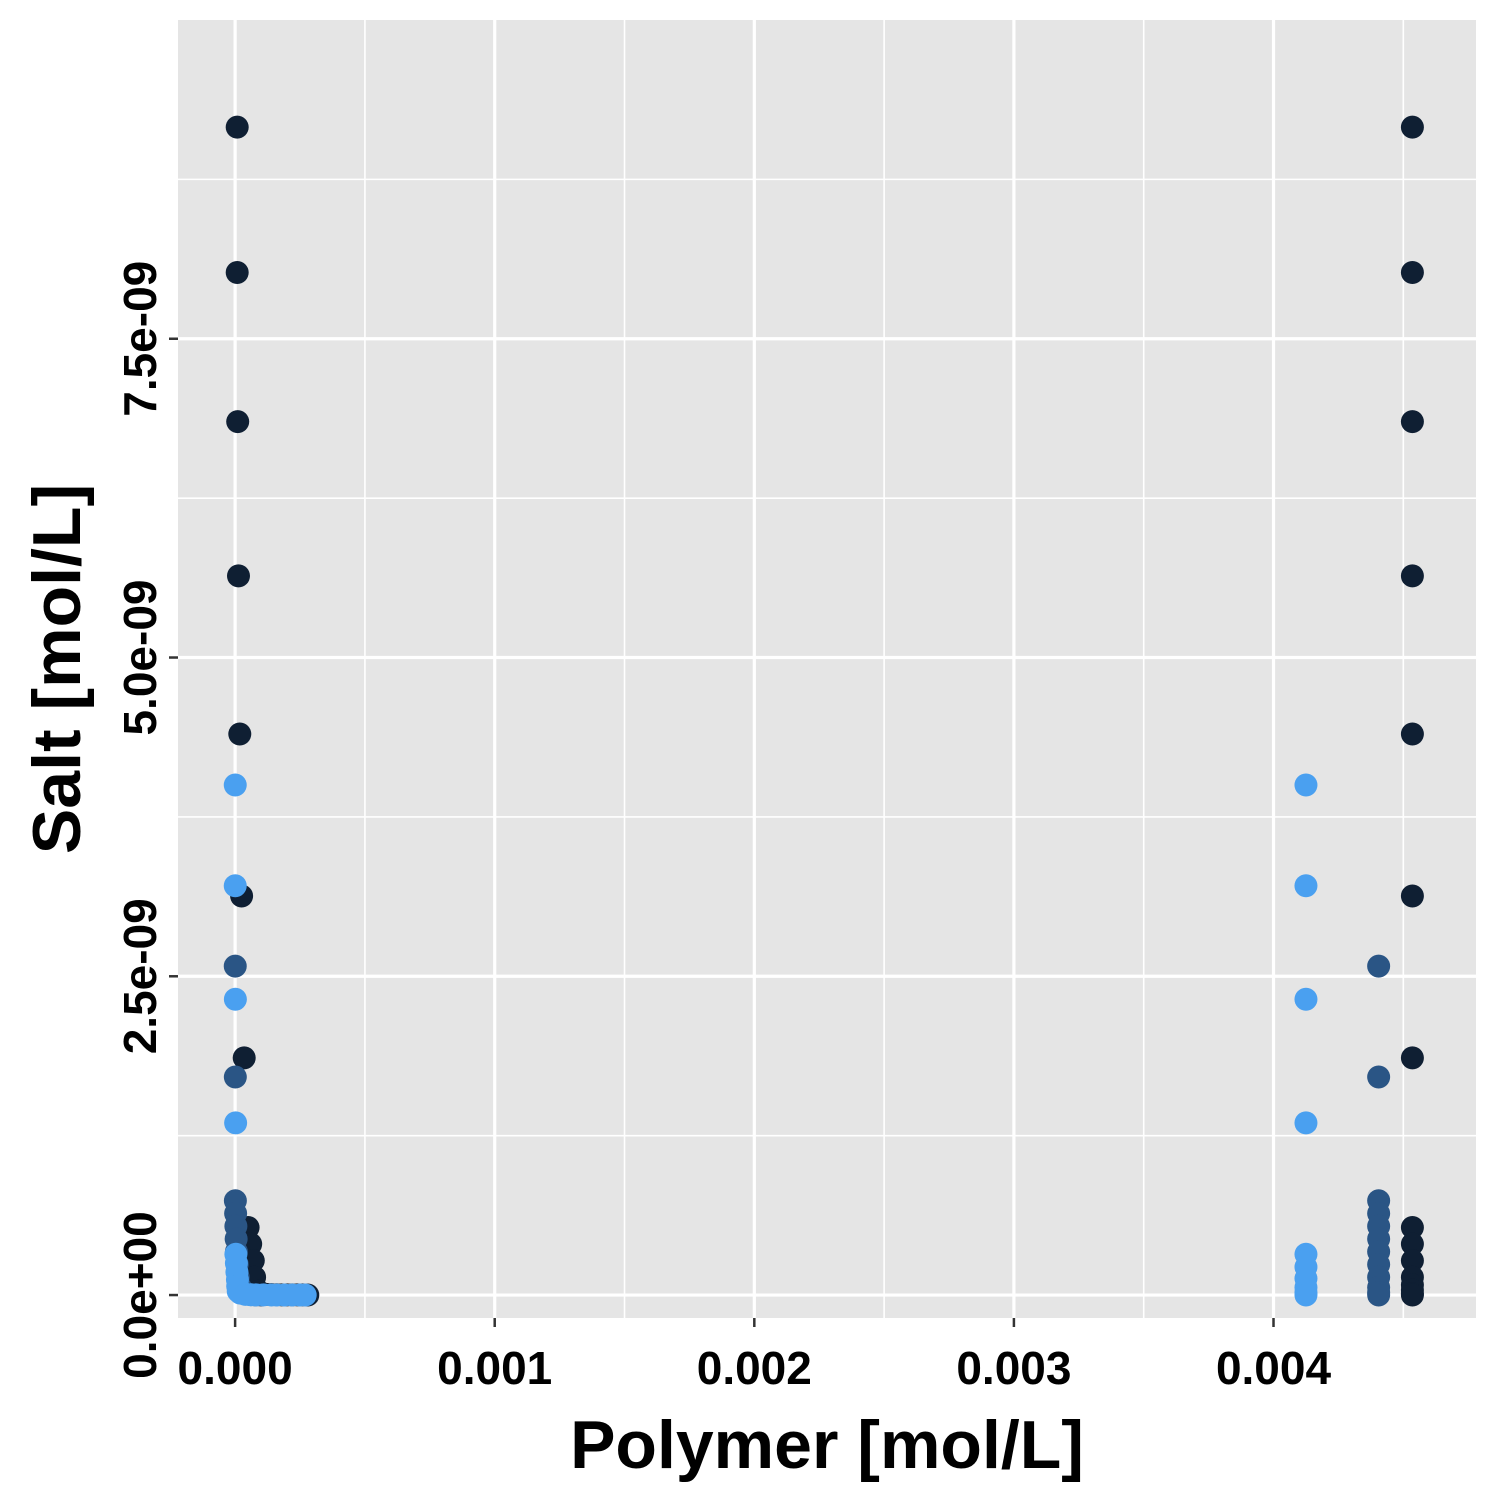  Describe the element at coordinates (494, 1368) in the screenshot. I see `x-tick-label: 0.001` at that location.